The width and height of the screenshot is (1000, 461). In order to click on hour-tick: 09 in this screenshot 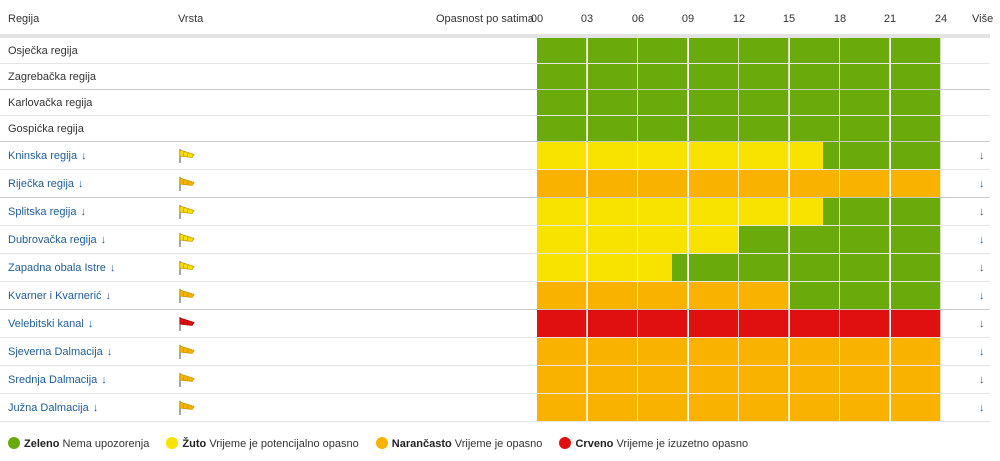, I will do `click(688, 19)`.